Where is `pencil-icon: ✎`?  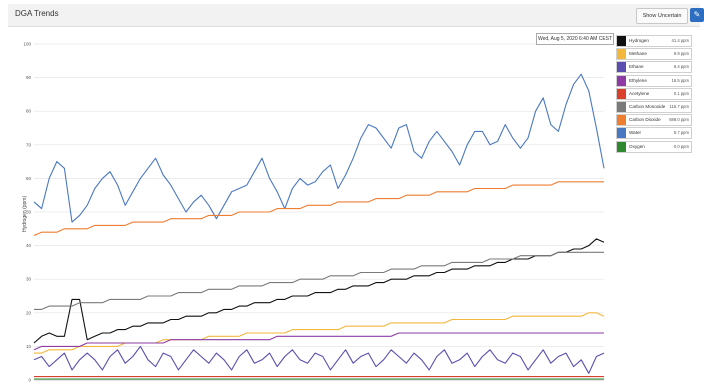
pencil-icon: ✎ is located at coordinates (697, 14).